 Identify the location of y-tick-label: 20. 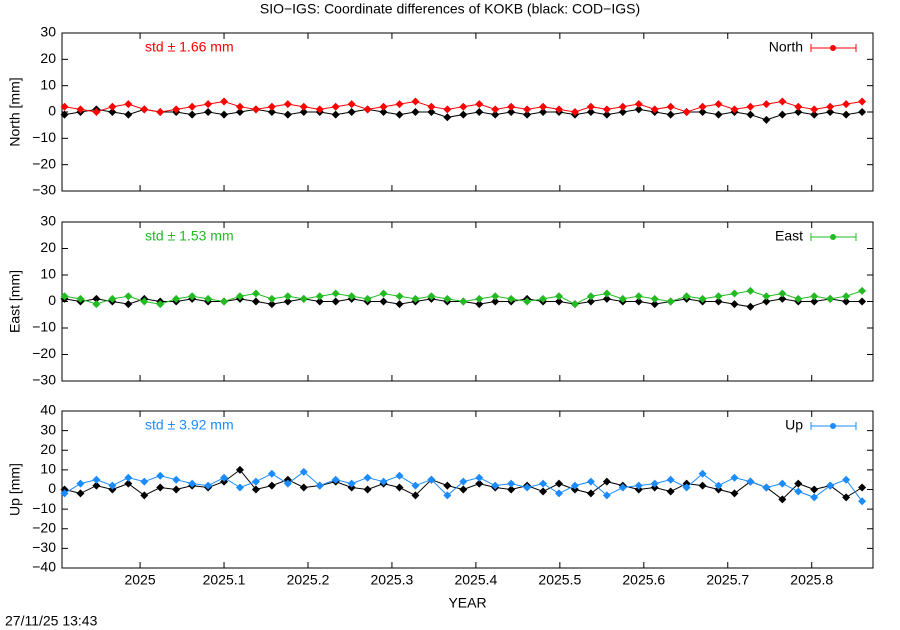
(48, 449).